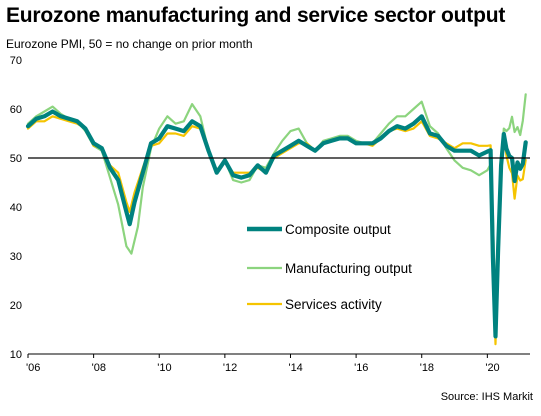 Image resolution: width=541 pixels, height=416 pixels. What do you see at coordinates (16, 306) in the screenshot?
I see `y-tick-label: 20` at bounding box center [16, 306].